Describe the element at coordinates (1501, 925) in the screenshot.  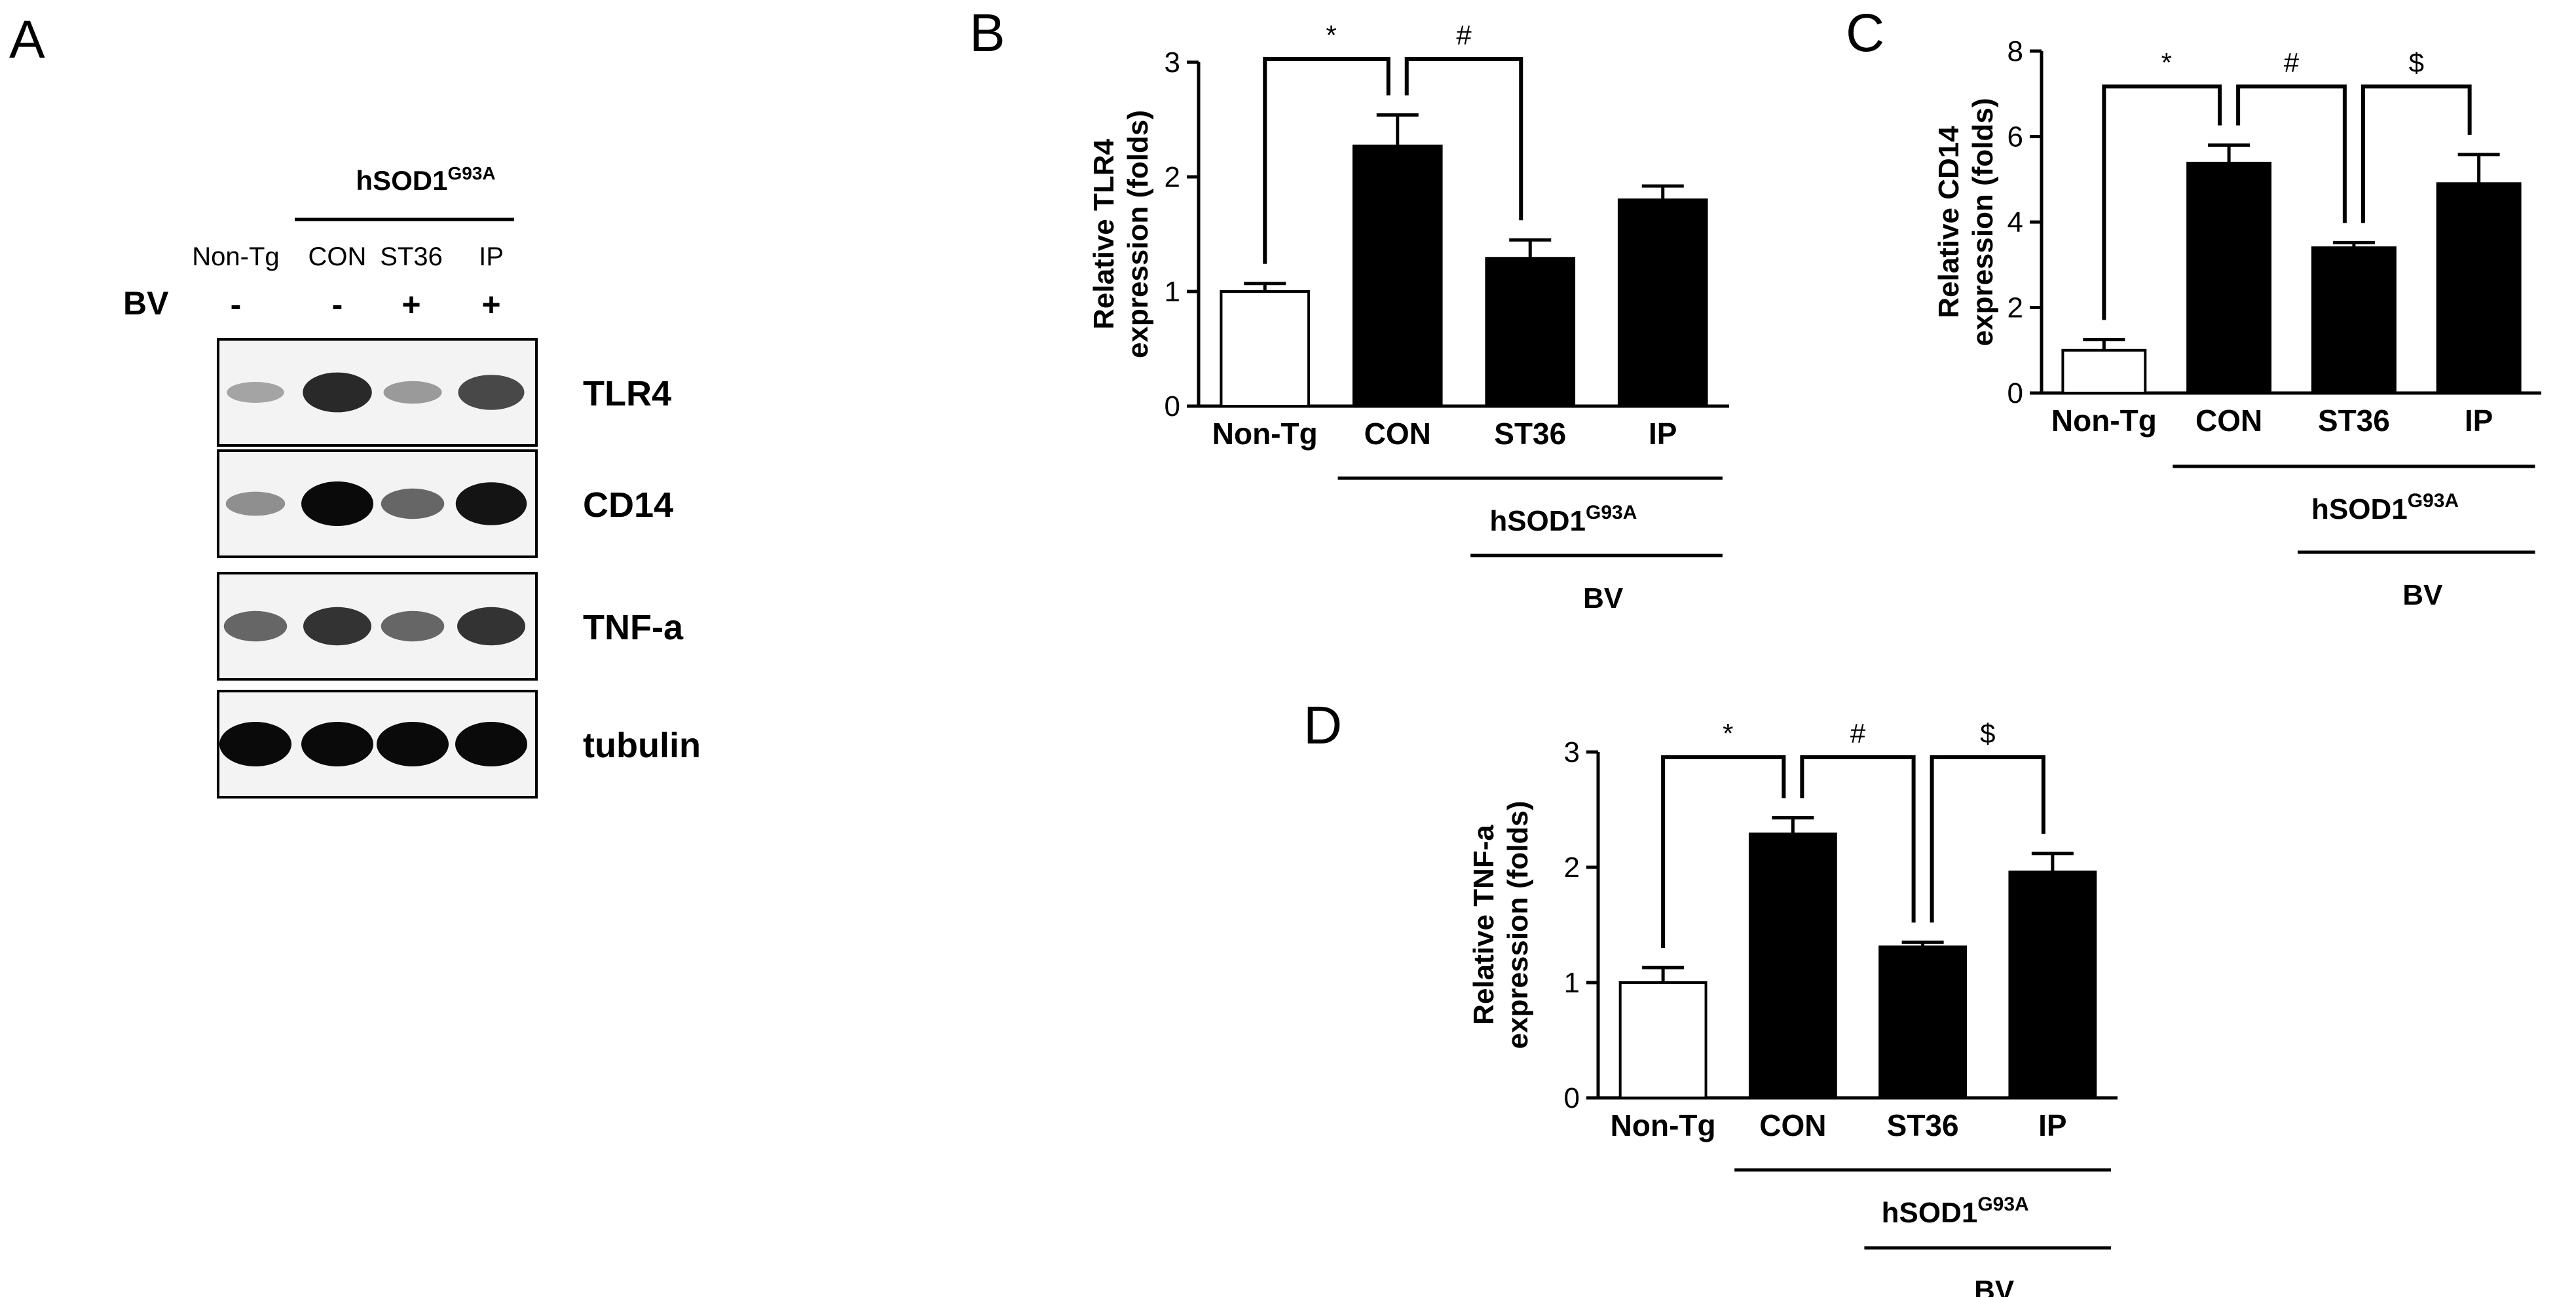
I see `y-axis-label: Relative TNF-aexpression (folds)` at that location.